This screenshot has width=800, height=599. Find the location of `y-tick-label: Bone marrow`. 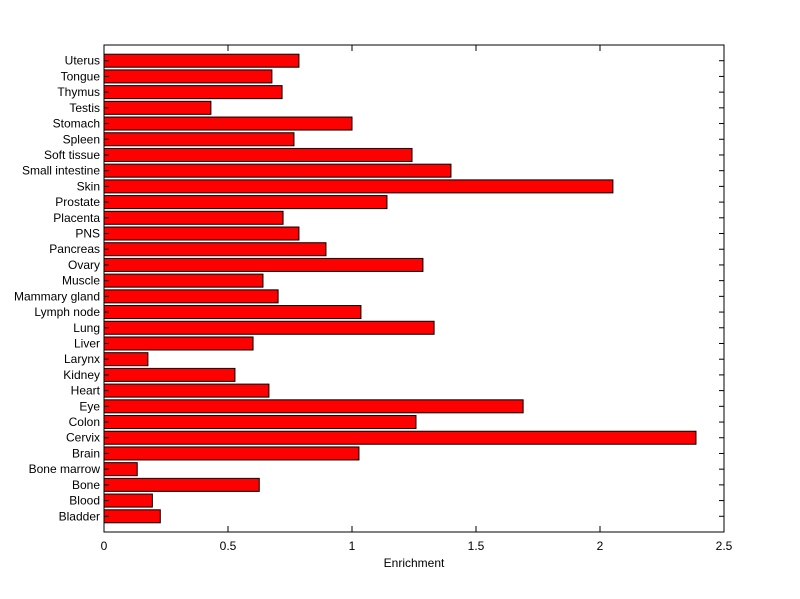

y-tick-label: Bone marrow is located at coordinates (65, 469).